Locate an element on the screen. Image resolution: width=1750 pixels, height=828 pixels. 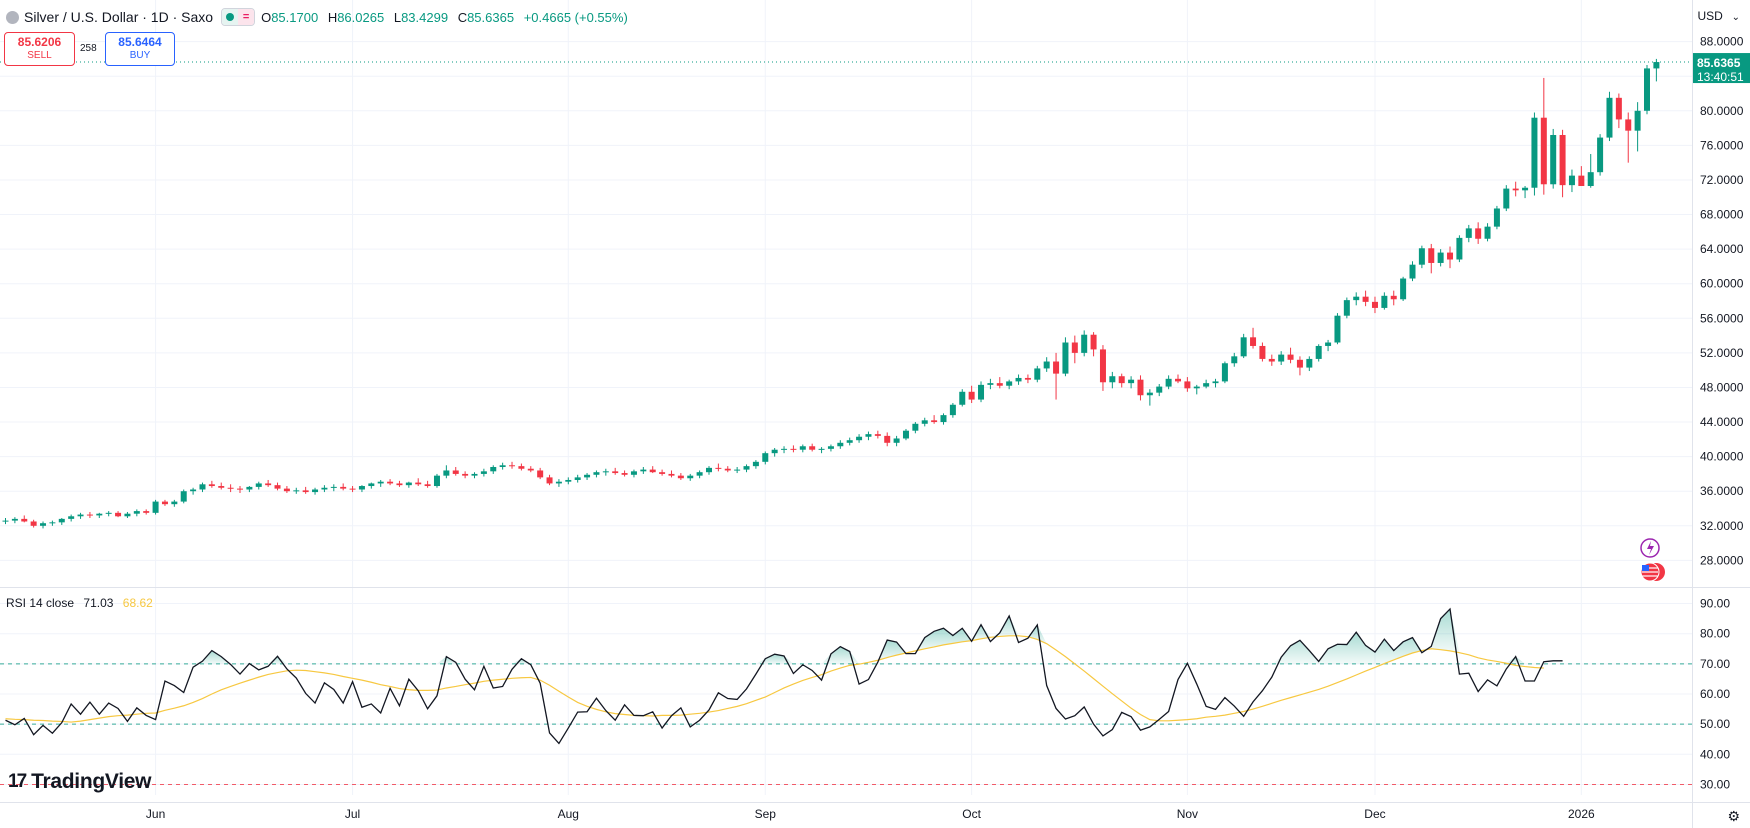
low-label: L is located at coordinates (397, 17).